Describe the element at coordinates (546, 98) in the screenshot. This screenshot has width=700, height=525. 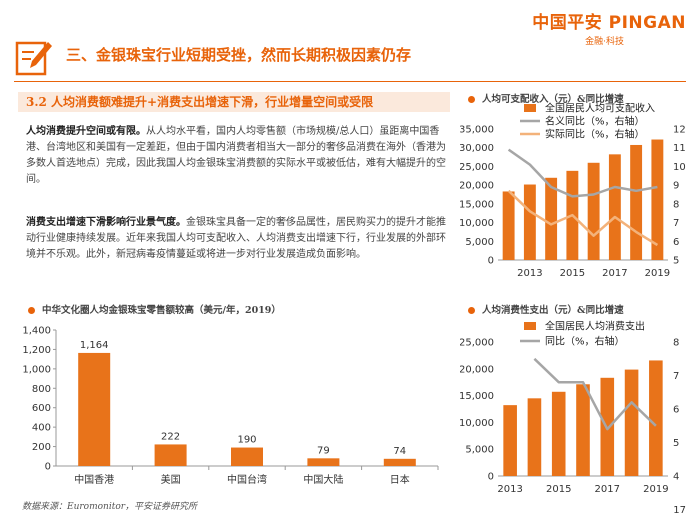
I see `chart-title-income: 人均可支配收入（元）&同比增速` at that location.